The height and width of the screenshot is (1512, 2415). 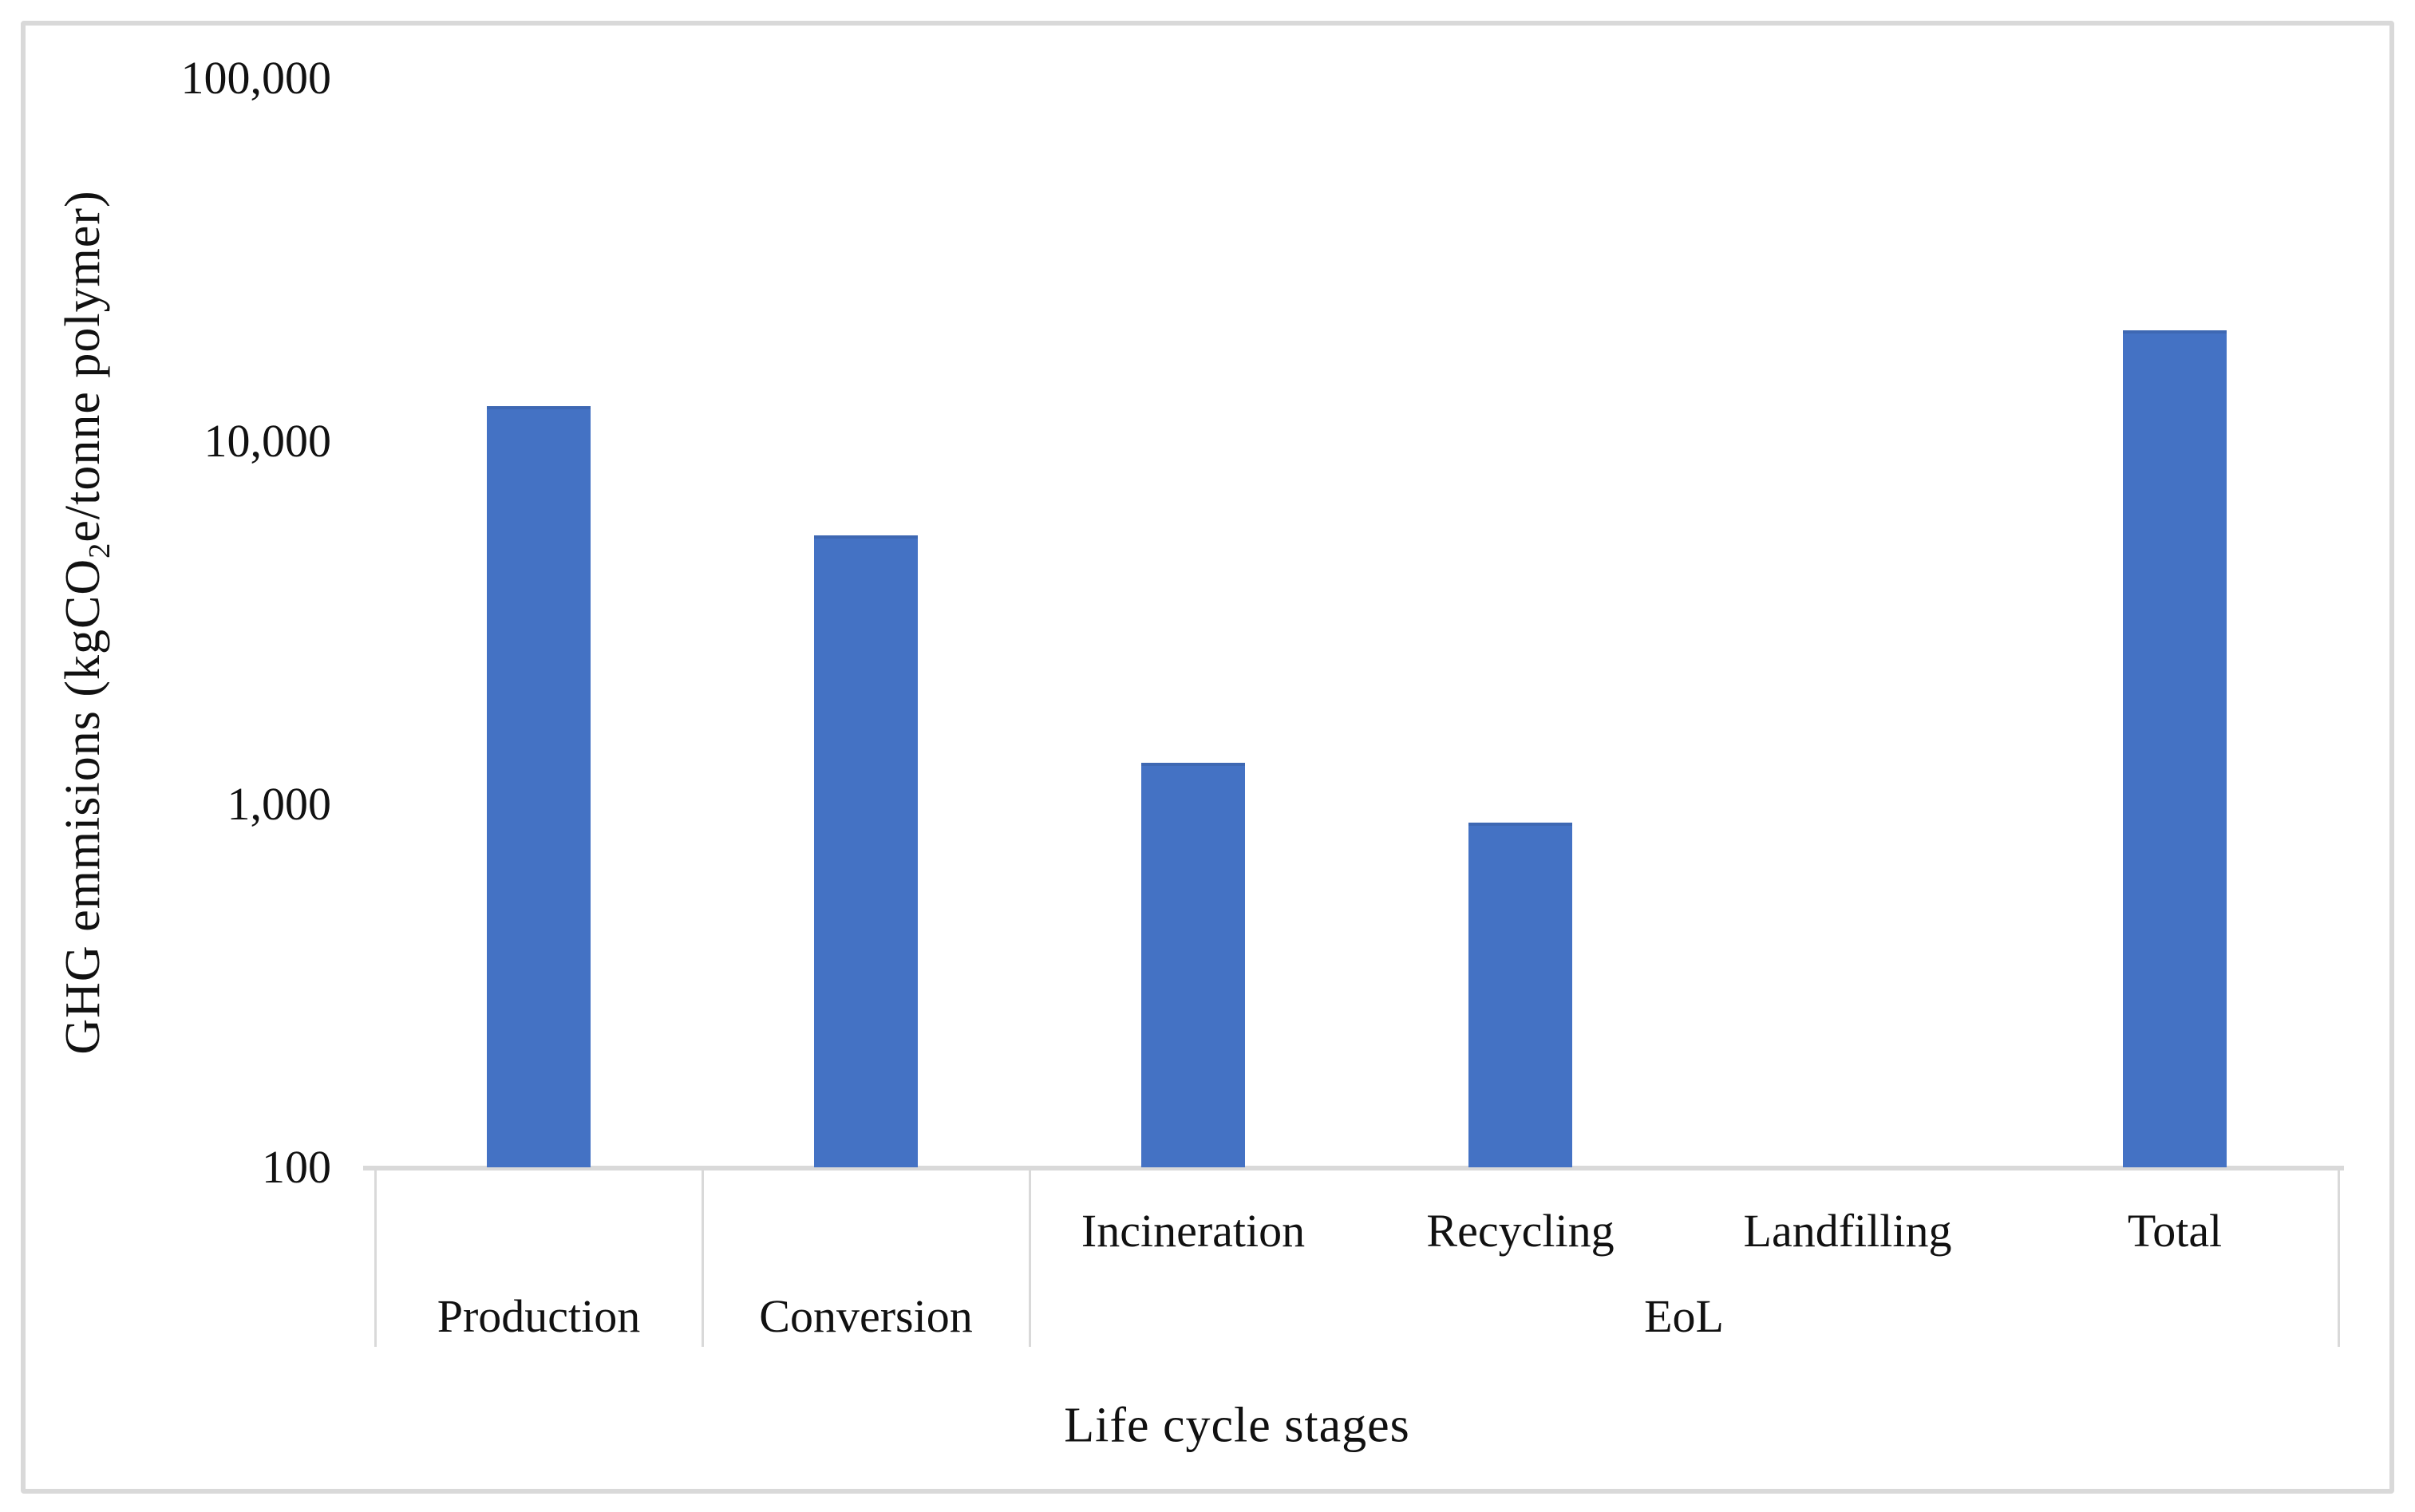 What do you see at coordinates (1847, 1231) in the screenshot?
I see `category-label-landfilling: Landfilling` at bounding box center [1847, 1231].